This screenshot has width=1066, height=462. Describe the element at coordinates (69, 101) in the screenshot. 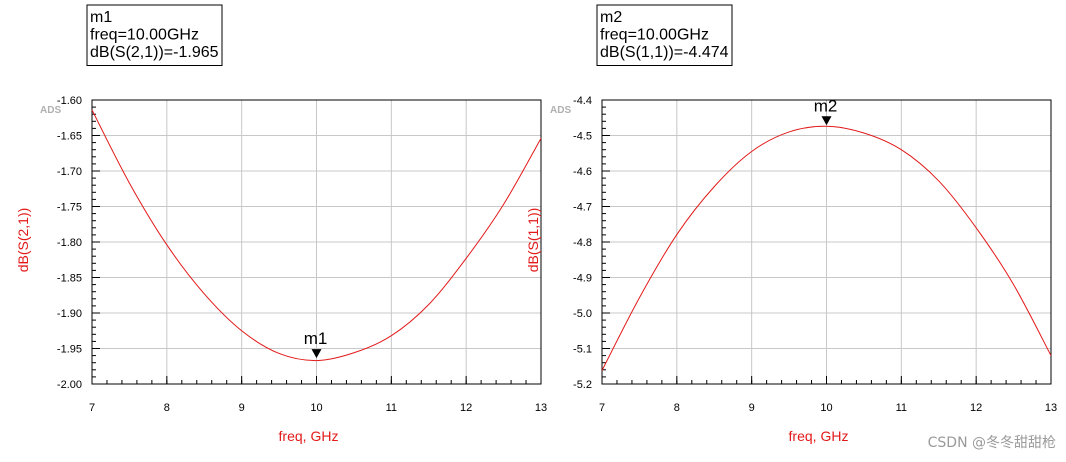

I see `y-tick-label: -1.60` at that location.